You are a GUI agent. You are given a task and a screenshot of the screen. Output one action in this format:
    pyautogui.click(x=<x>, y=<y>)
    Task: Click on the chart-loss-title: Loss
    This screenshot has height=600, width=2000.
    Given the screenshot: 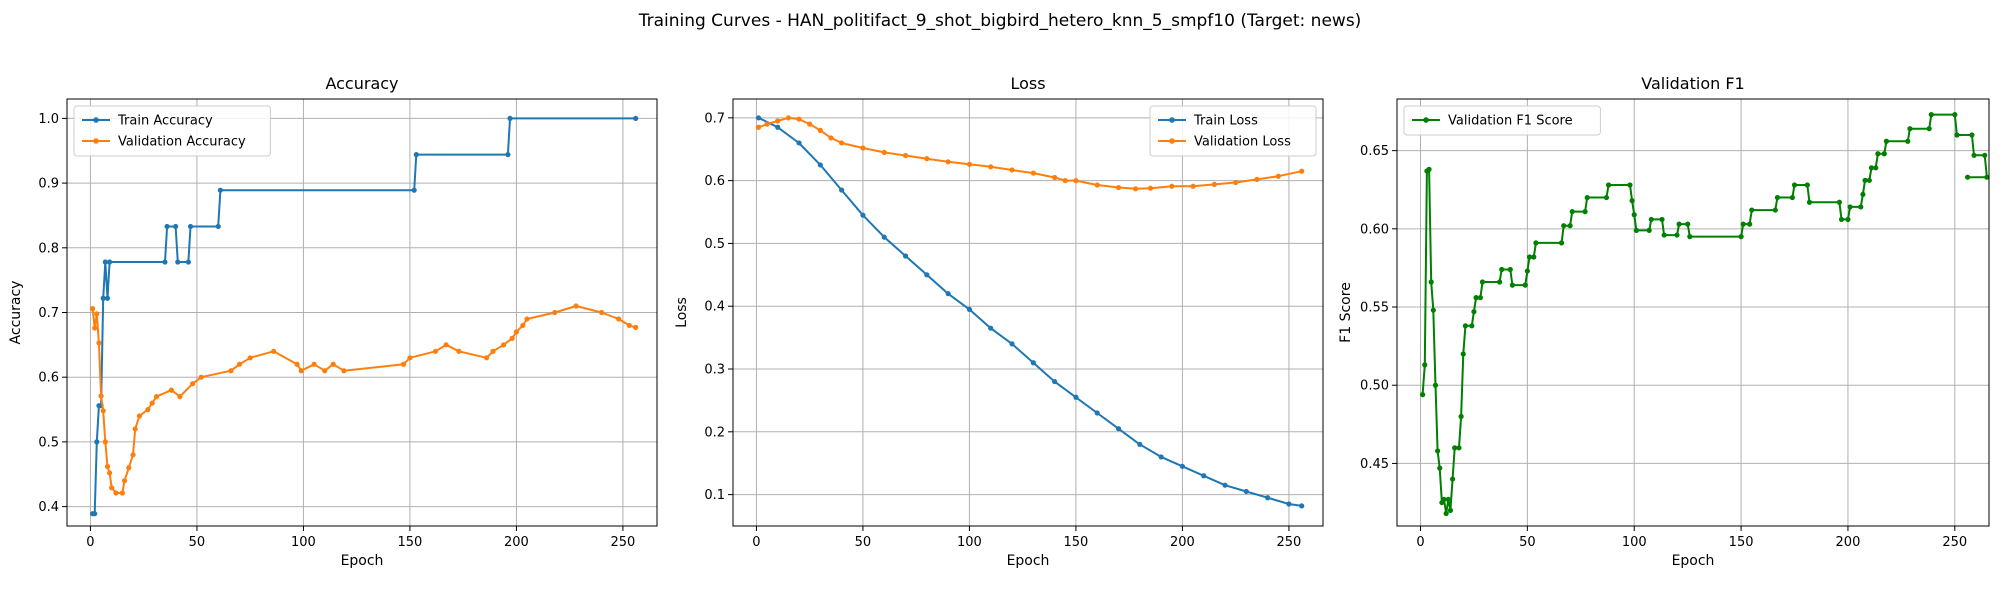 What is the action you would take?
    pyautogui.click(x=1027, y=83)
    